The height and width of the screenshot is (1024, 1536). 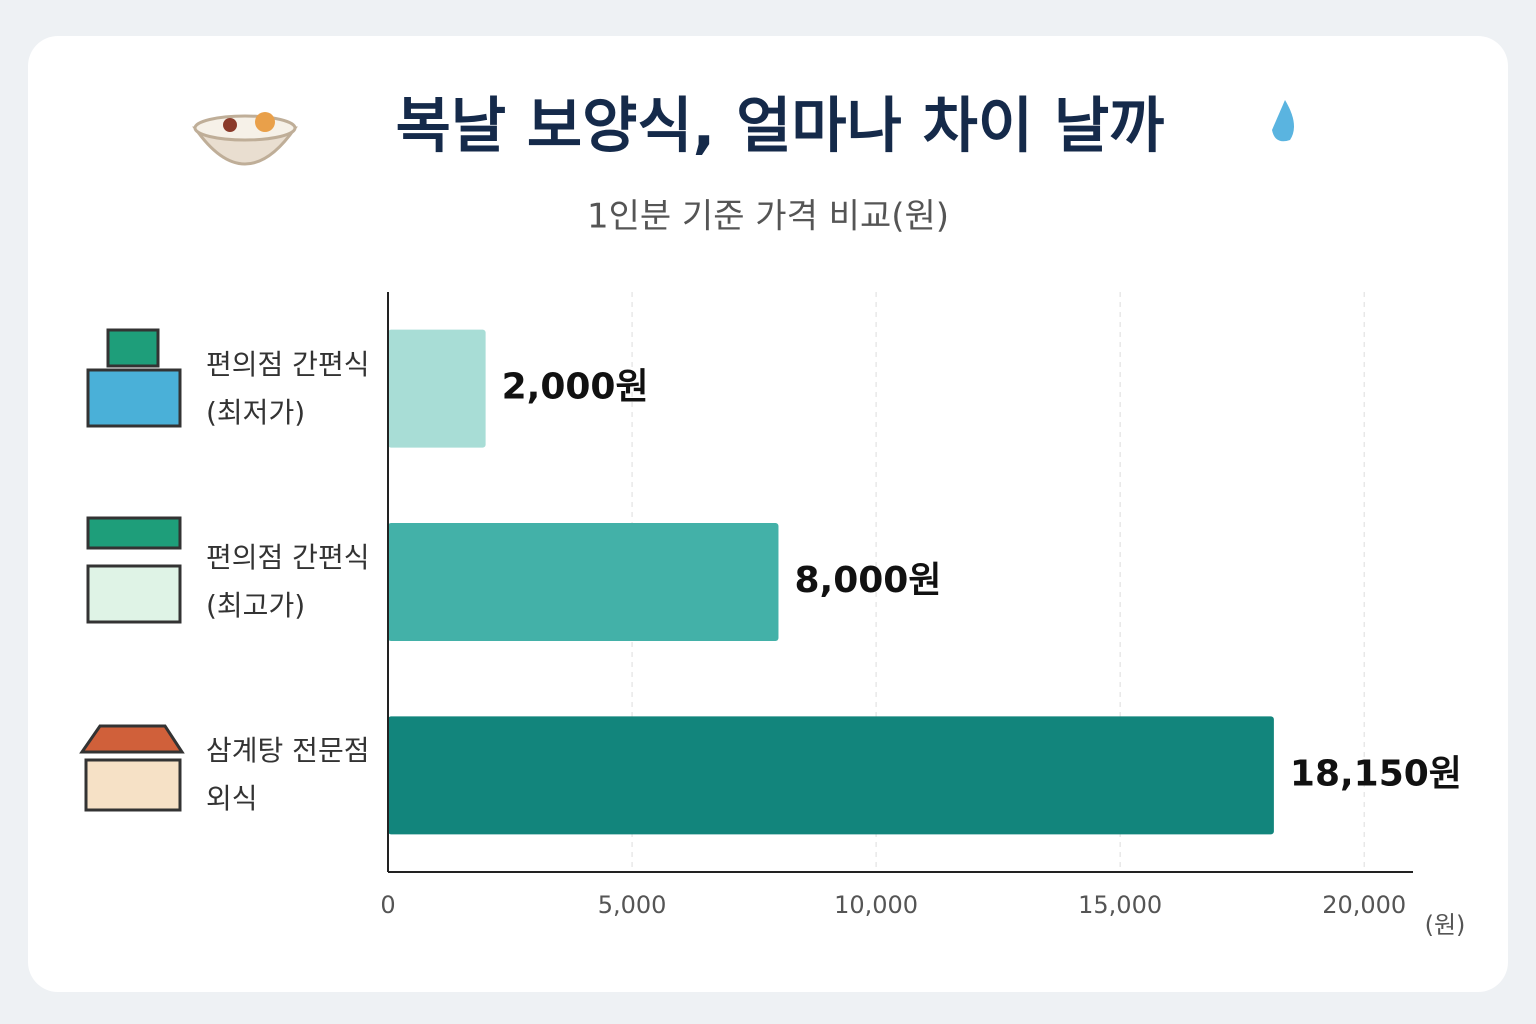 What do you see at coordinates (768, 217) in the screenshot?
I see `chart-subtitle: 1인분 기준 가격 비교(원)` at bounding box center [768, 217].